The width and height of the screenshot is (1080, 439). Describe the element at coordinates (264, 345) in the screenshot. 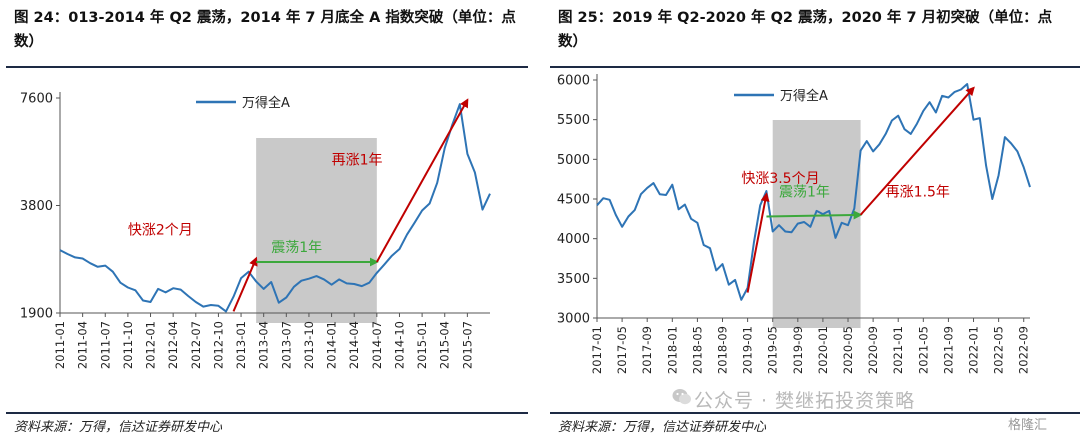

I see `x-tick-label: 2013-04` at that location.